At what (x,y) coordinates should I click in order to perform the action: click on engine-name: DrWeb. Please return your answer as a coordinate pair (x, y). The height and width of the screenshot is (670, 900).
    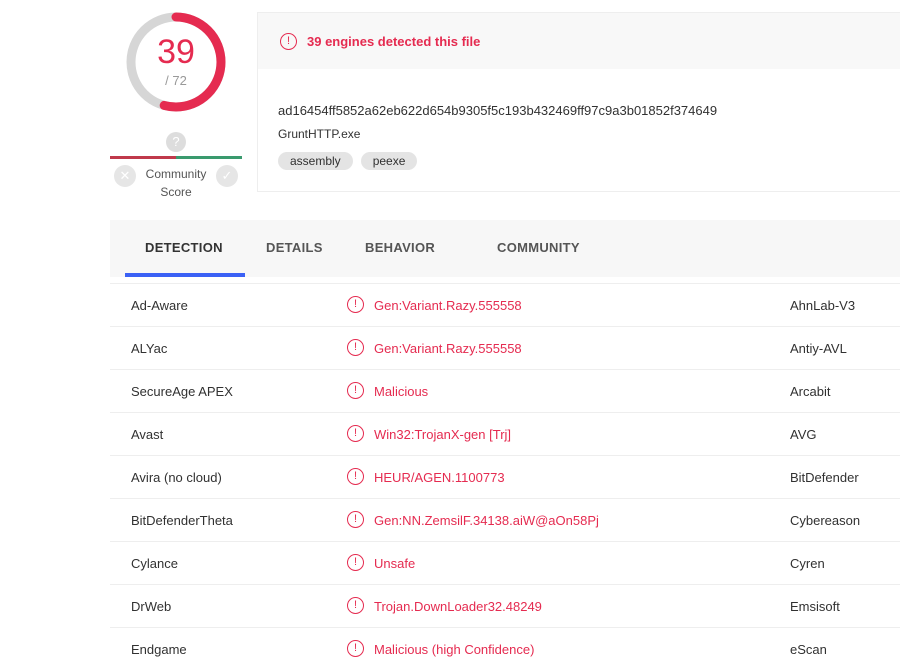
    Looking at the image, I should click on (151, 606).